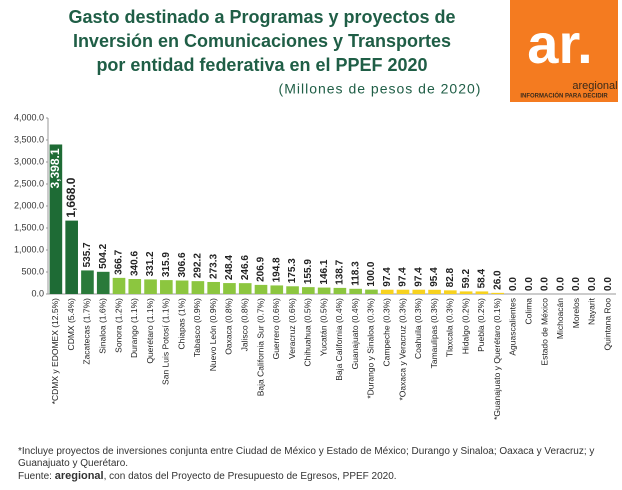  I want to click on value-label: 118.3, so click(355, 273).